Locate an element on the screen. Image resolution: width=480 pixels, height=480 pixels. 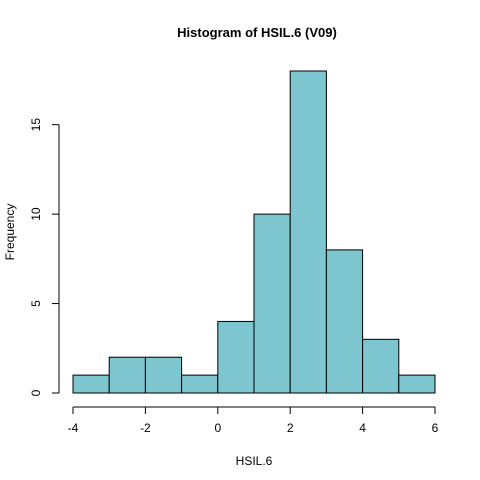
y-tick-label: 0 is located at coordinates (36, 392).